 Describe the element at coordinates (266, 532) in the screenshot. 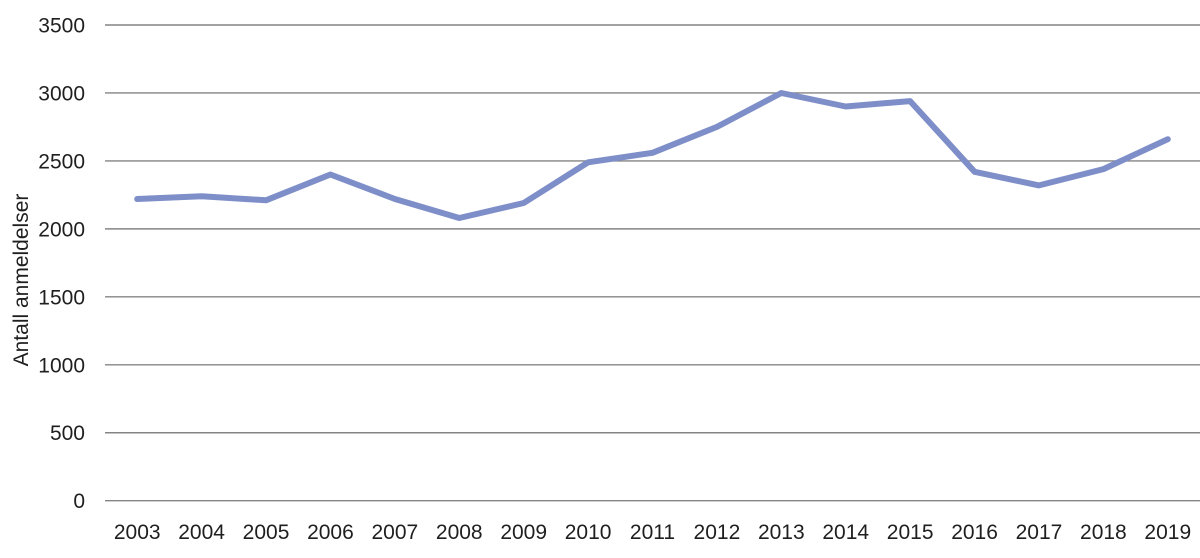

I see `x-tick-label: 2005` at that location.